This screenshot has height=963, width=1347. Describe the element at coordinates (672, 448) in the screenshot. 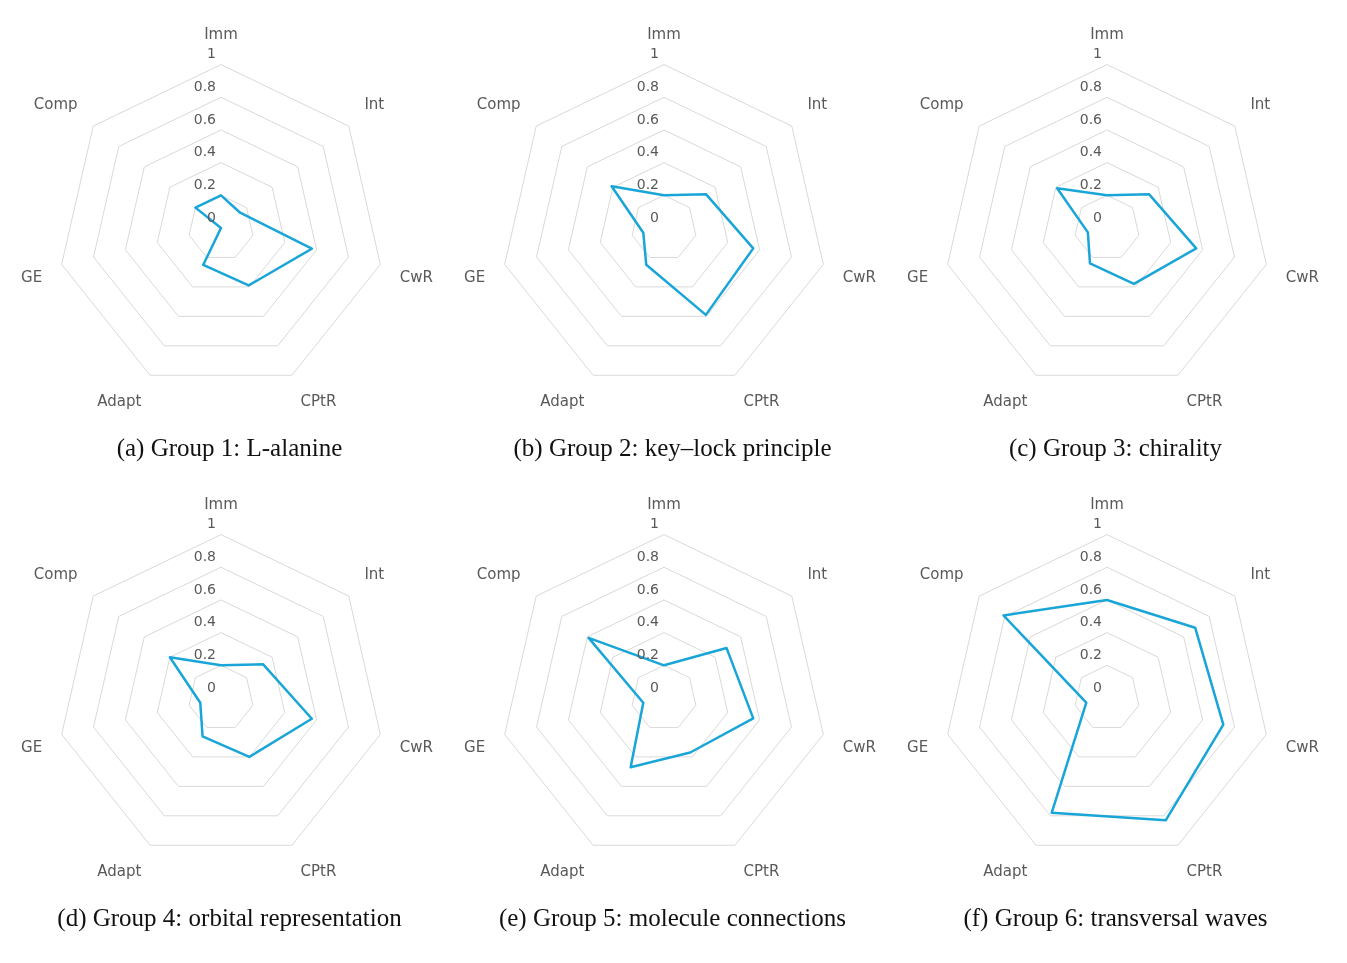

I see `text: (b) Group 2: key–lock principle` at that location.